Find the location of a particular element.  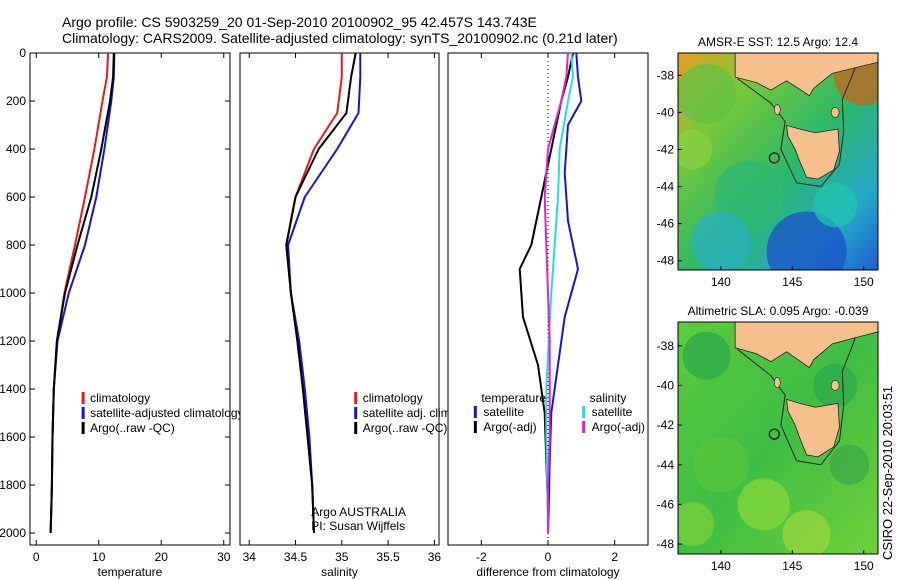

sla-map-xtick-label: 145 is located at coordinates (792, 566).